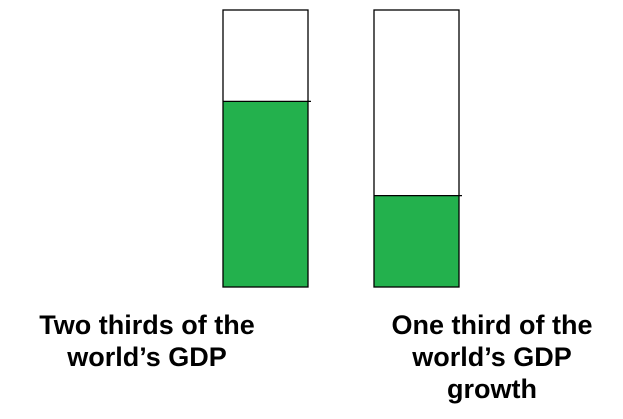 This screenshot has width=623, height=419. Describe the element at coordinates (492, 325) in the screenshot. I see `caption-line: One third of the` at that location.